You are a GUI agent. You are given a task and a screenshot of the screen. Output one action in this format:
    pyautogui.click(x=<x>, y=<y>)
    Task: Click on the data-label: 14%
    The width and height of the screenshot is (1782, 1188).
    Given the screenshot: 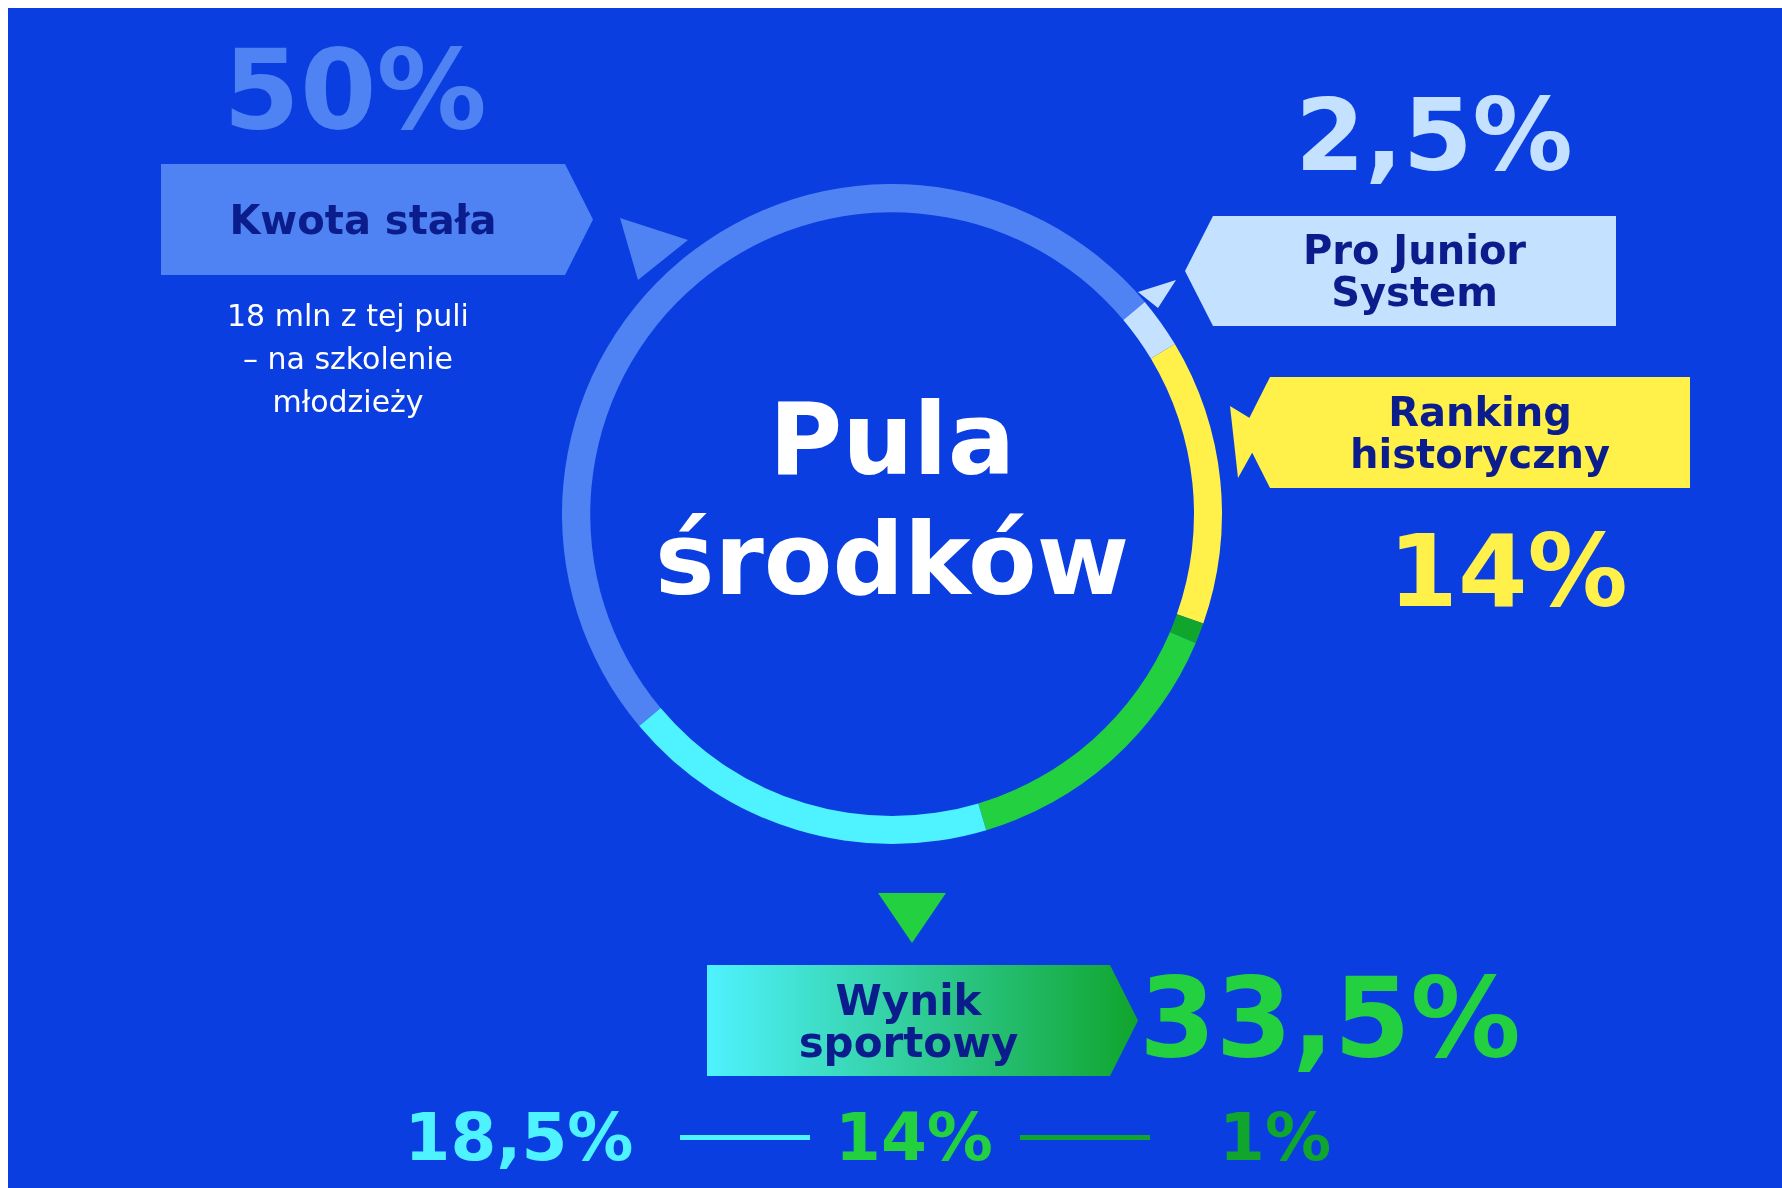 What is the action you would take?
    pyautogui.click(x=1508, y=571)
    